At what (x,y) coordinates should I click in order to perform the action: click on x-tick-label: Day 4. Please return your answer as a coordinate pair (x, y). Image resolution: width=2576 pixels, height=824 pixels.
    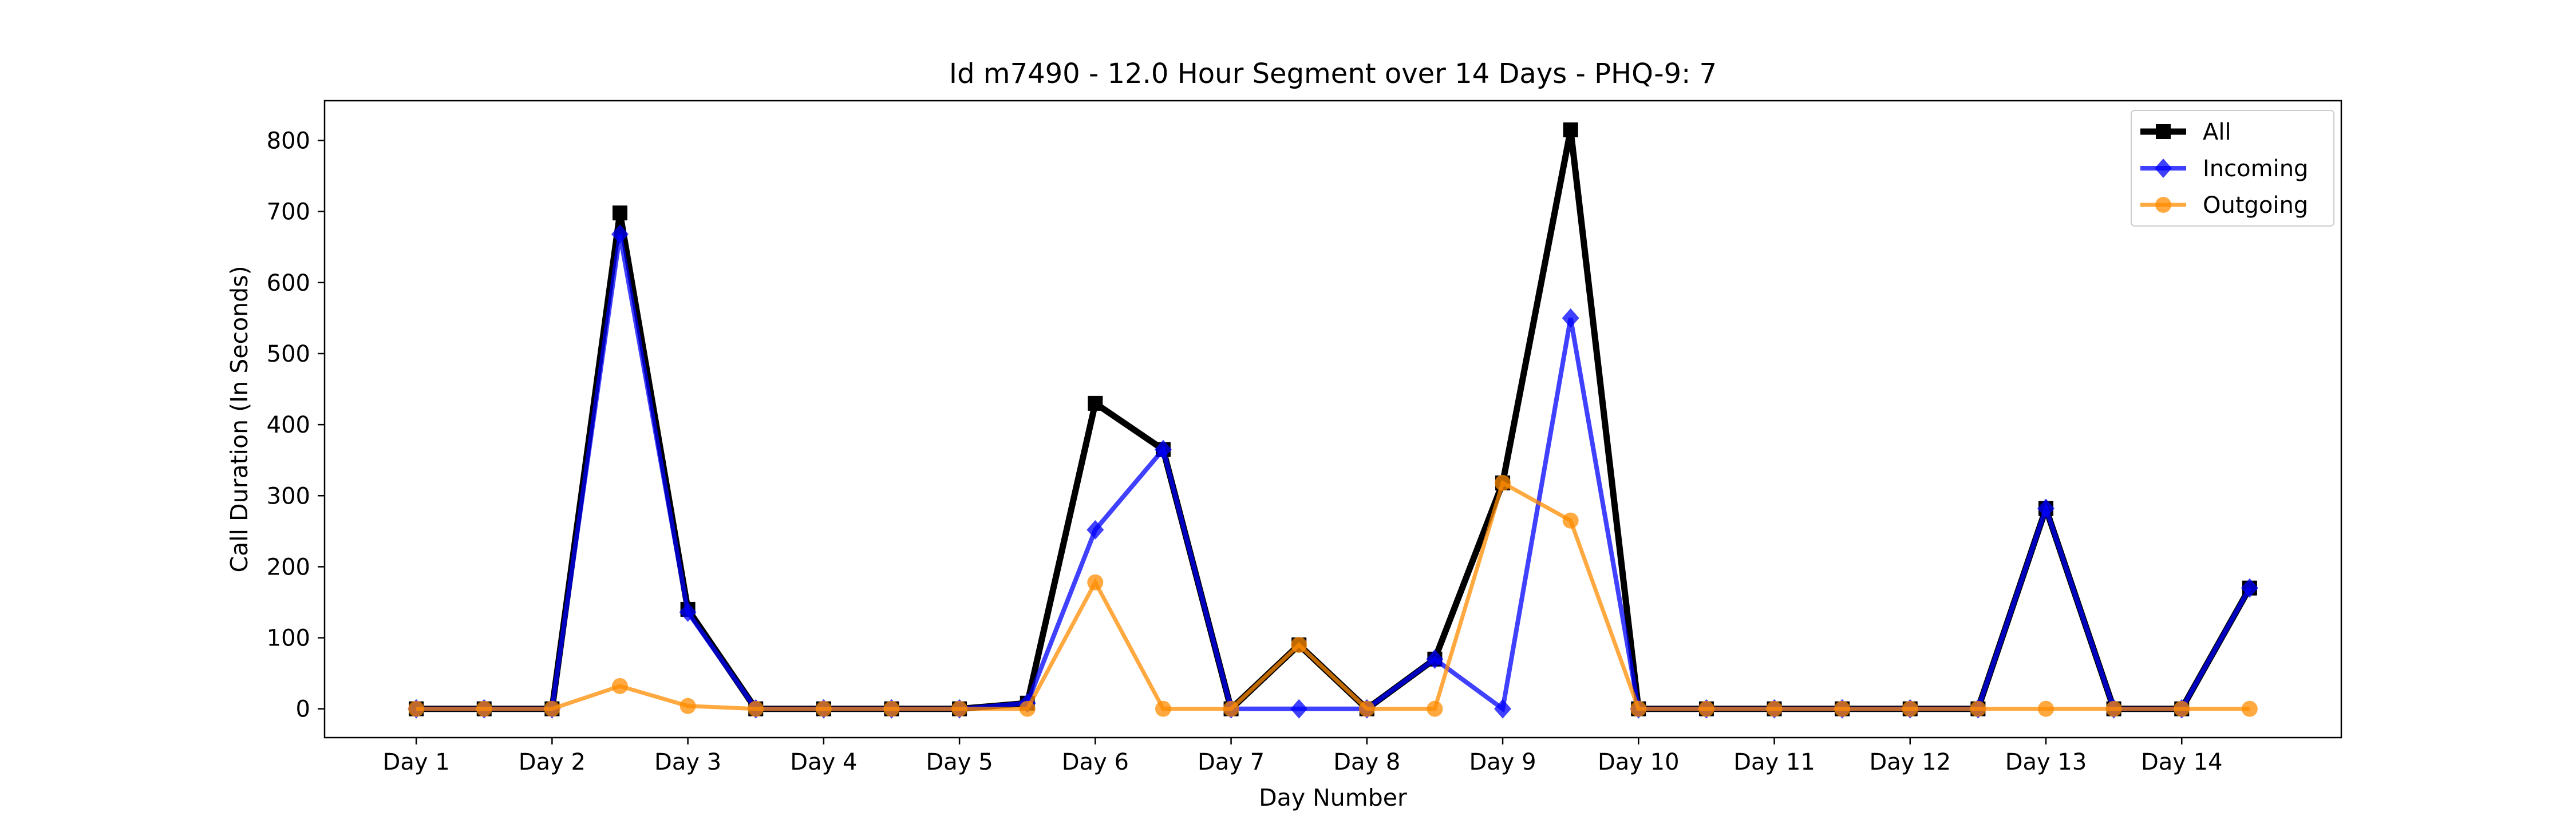
    Looking at the image, I should click on (823, 762).